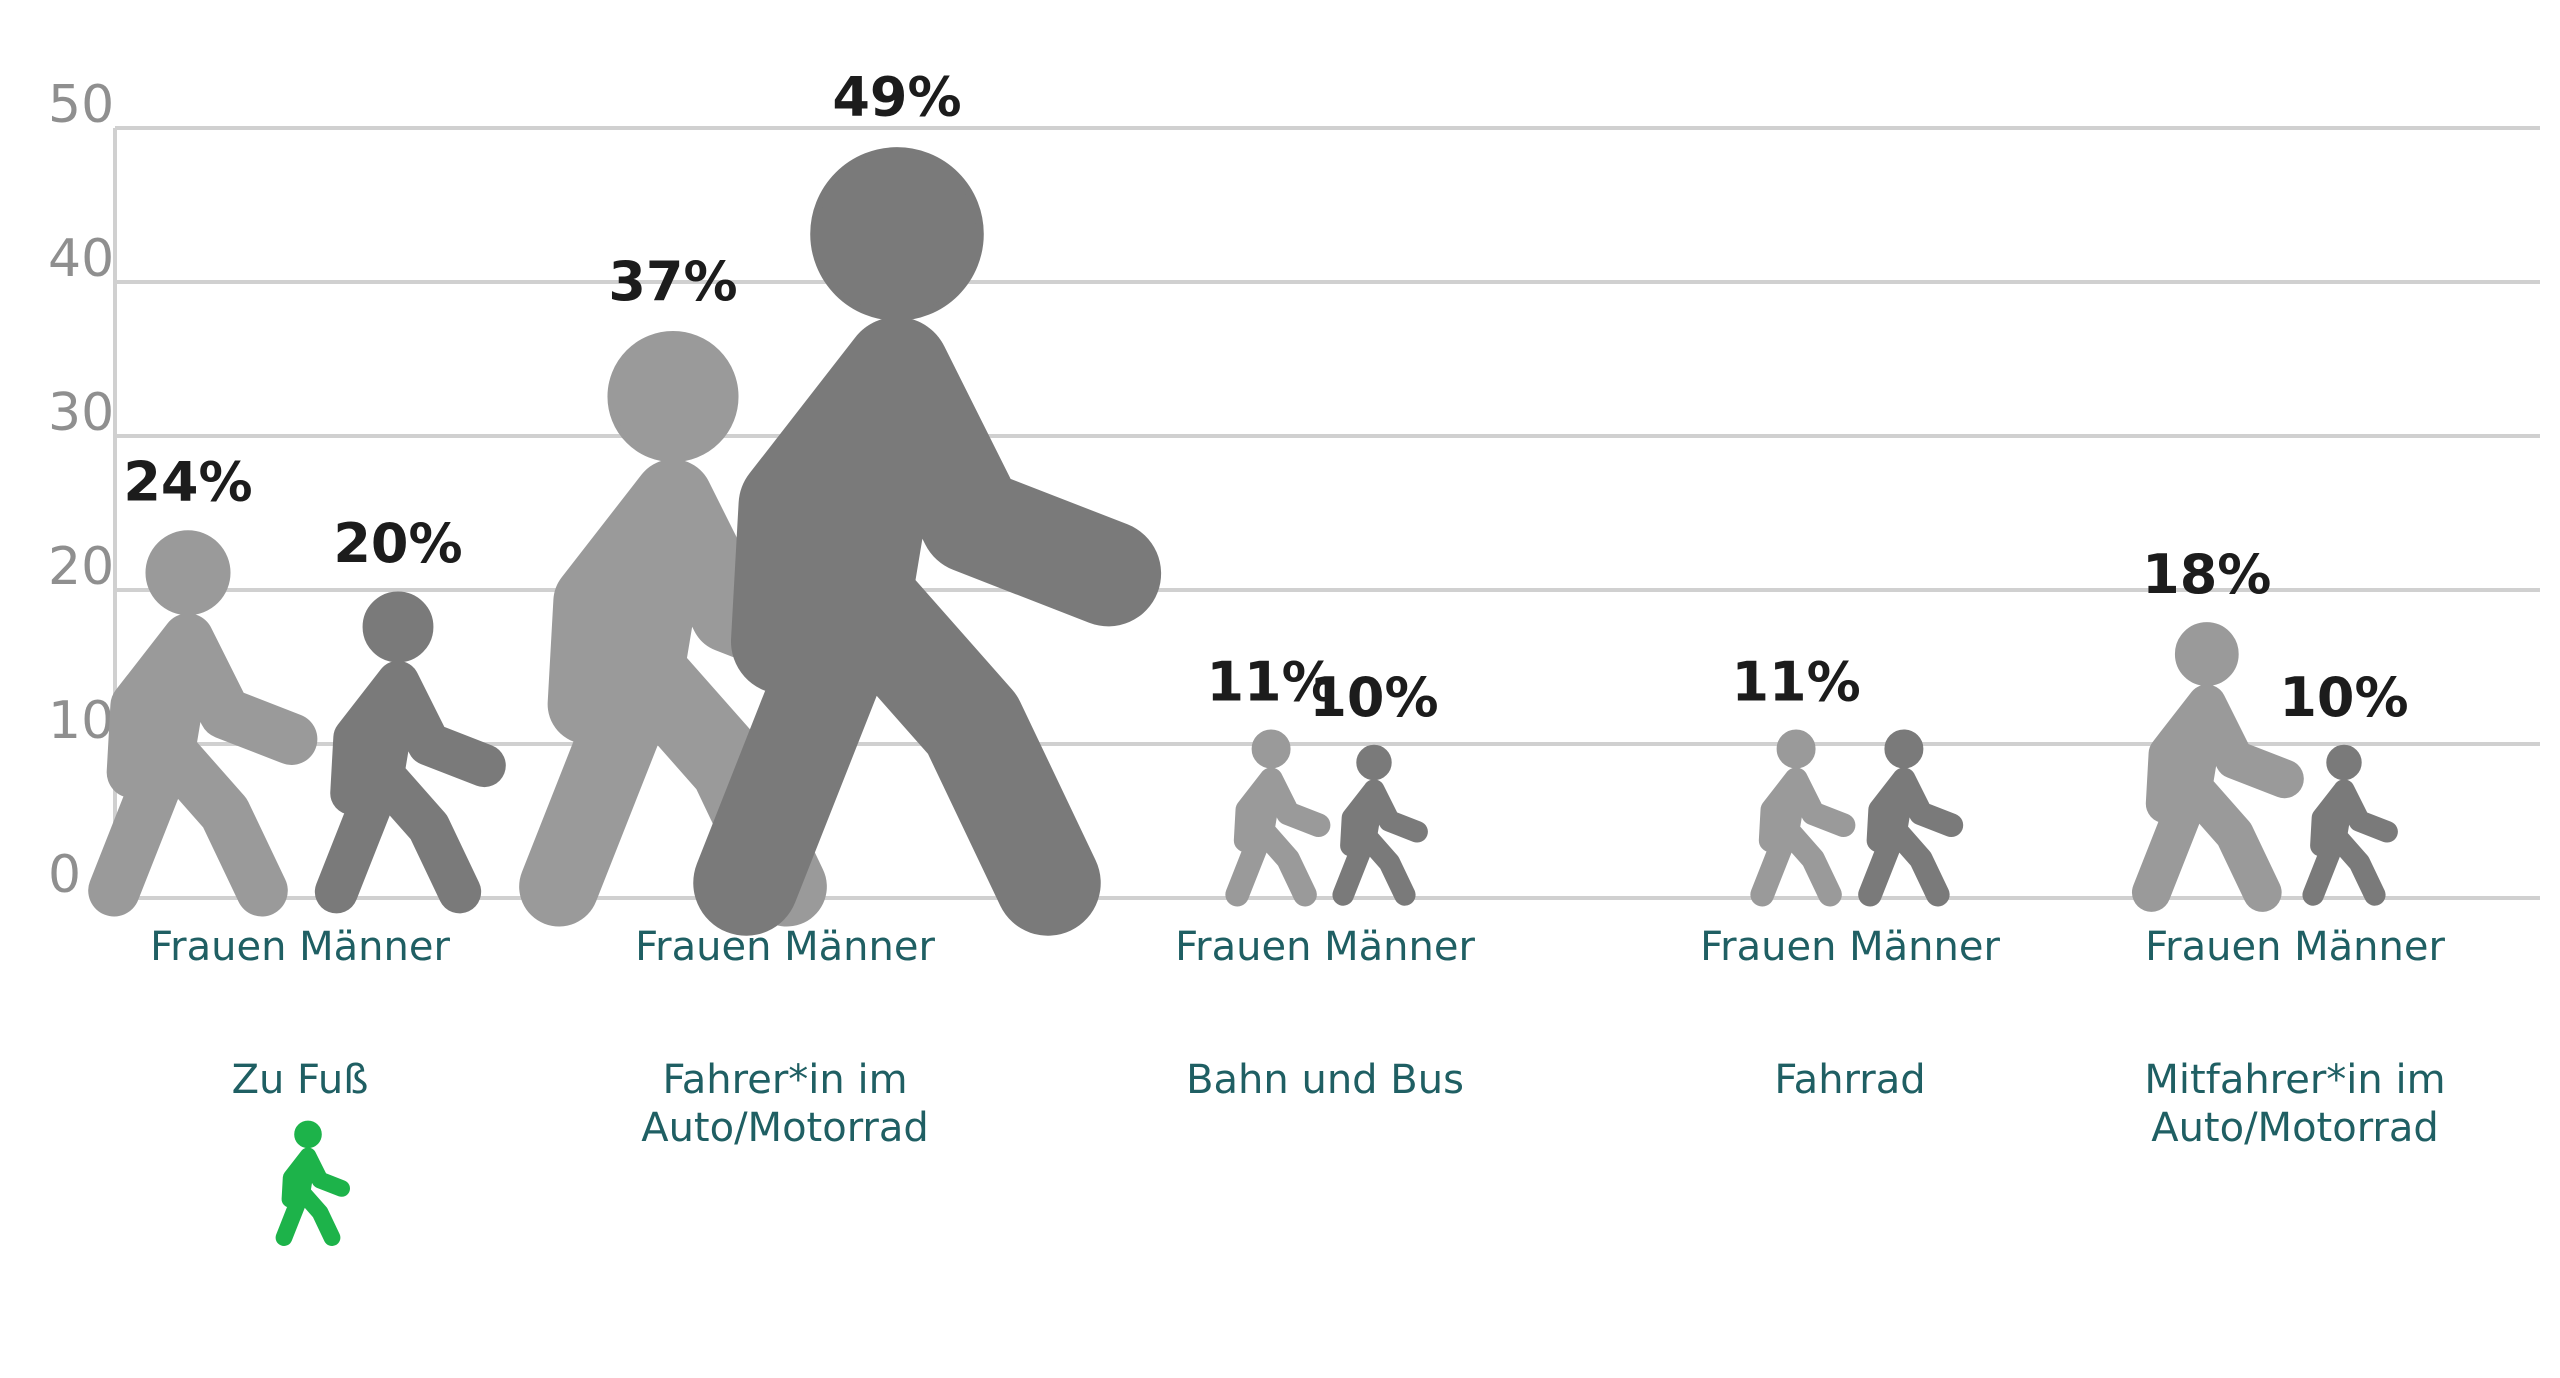 This screenshot has height=1378, width=2560. What do you see at coordinates (81, 567) in the screenshot?
I see `tick-label-20: 20` at bounding box center [81, 567].